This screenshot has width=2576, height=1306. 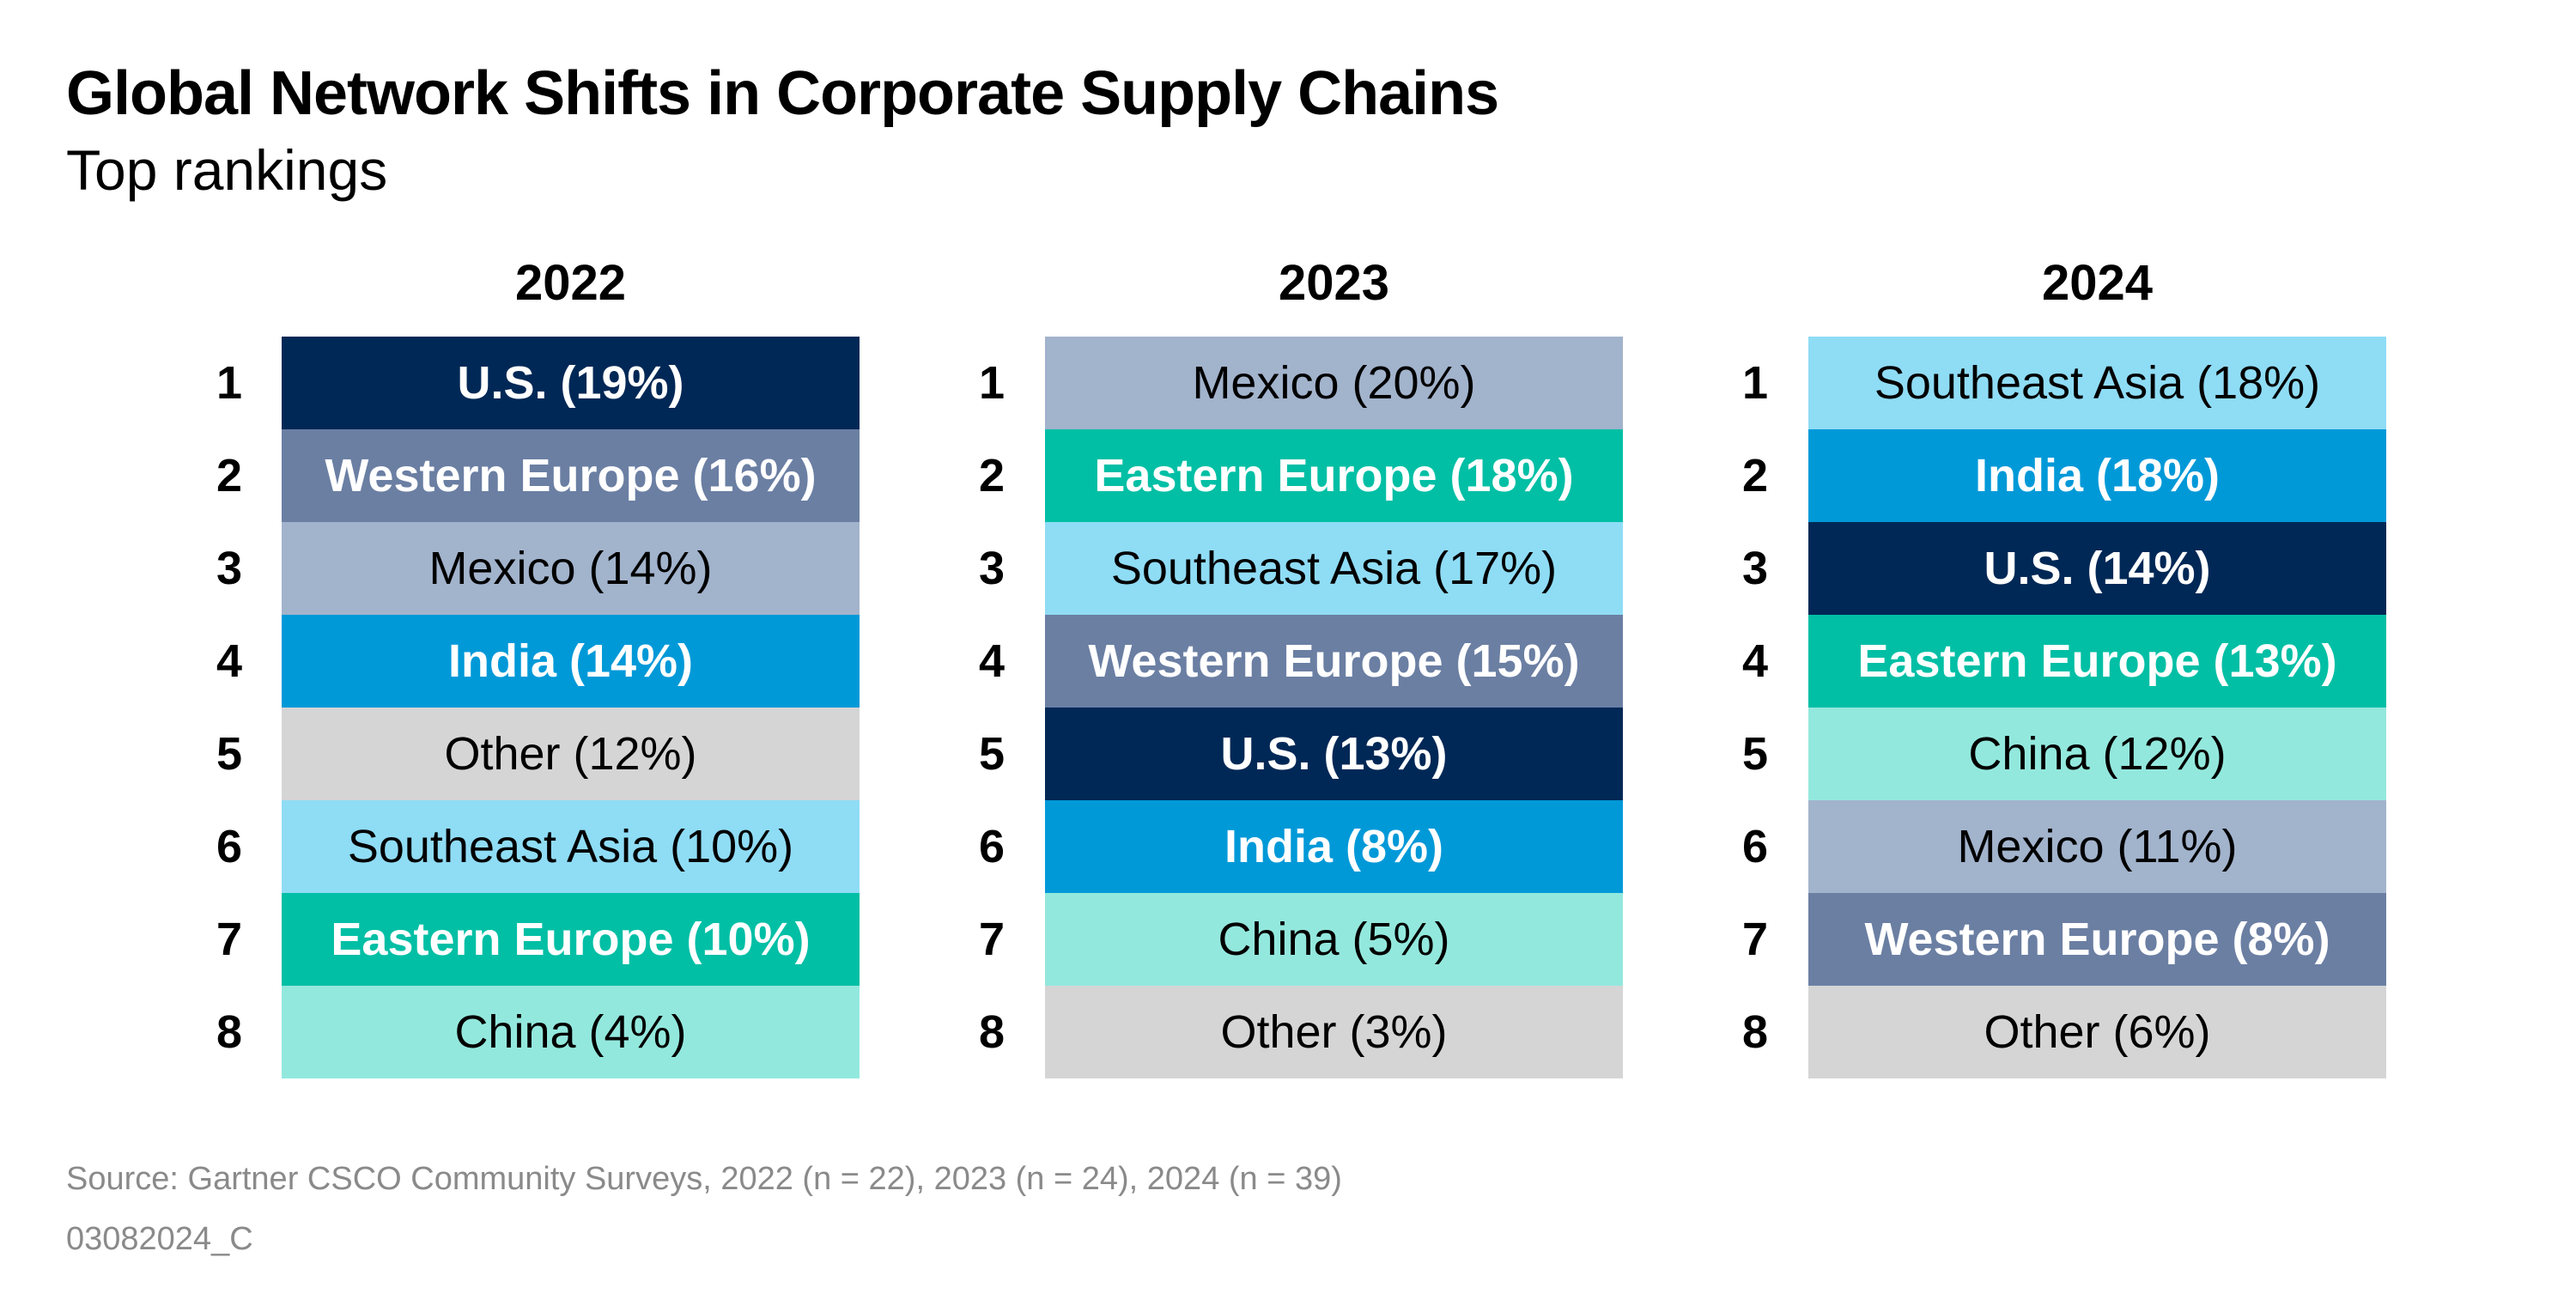 I want to click on ranking-cell: India (14%), so click(x=571, y=661).